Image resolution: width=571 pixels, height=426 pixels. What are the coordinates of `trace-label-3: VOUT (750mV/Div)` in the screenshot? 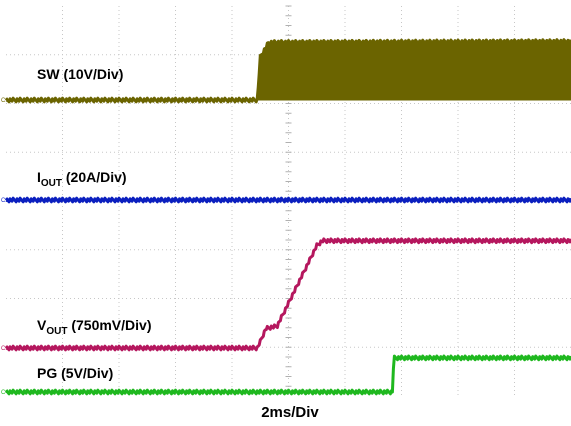 It's located at (94, 327).